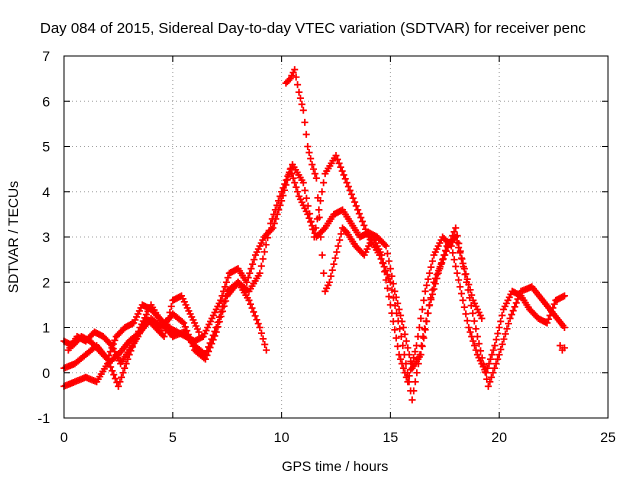  Describe the element at coordinates (499, 437) in the screenshot. I see `x-tick-label: 20` at that location.